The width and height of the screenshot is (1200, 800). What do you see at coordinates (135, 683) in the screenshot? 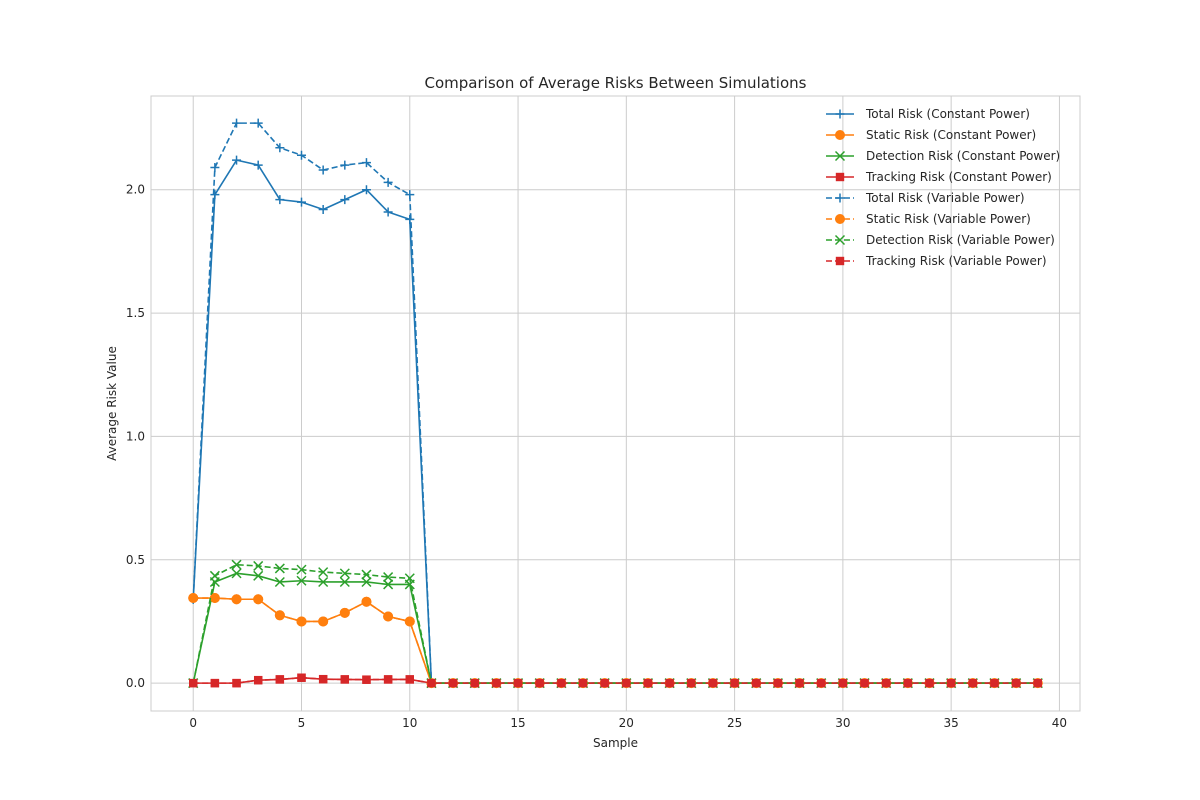
I see `y-tick-label: 0.0` at bounding box center [135, 683].